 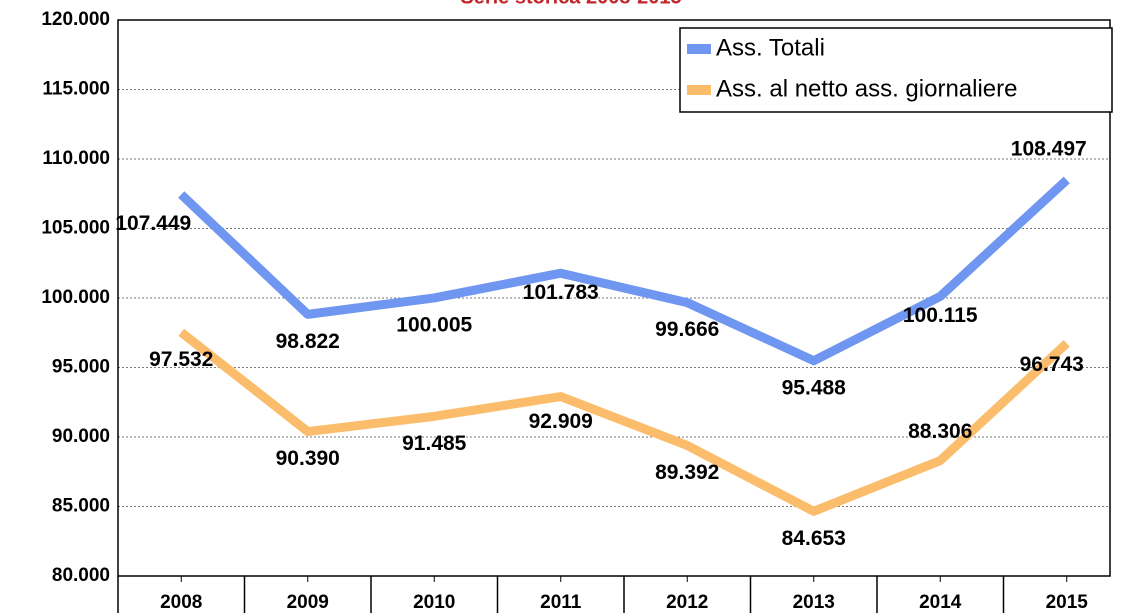 What do you see at coordinates (561, 602) in the screenshot?
I see `x-tick-label: 2011` at bounding box center [561, 602].